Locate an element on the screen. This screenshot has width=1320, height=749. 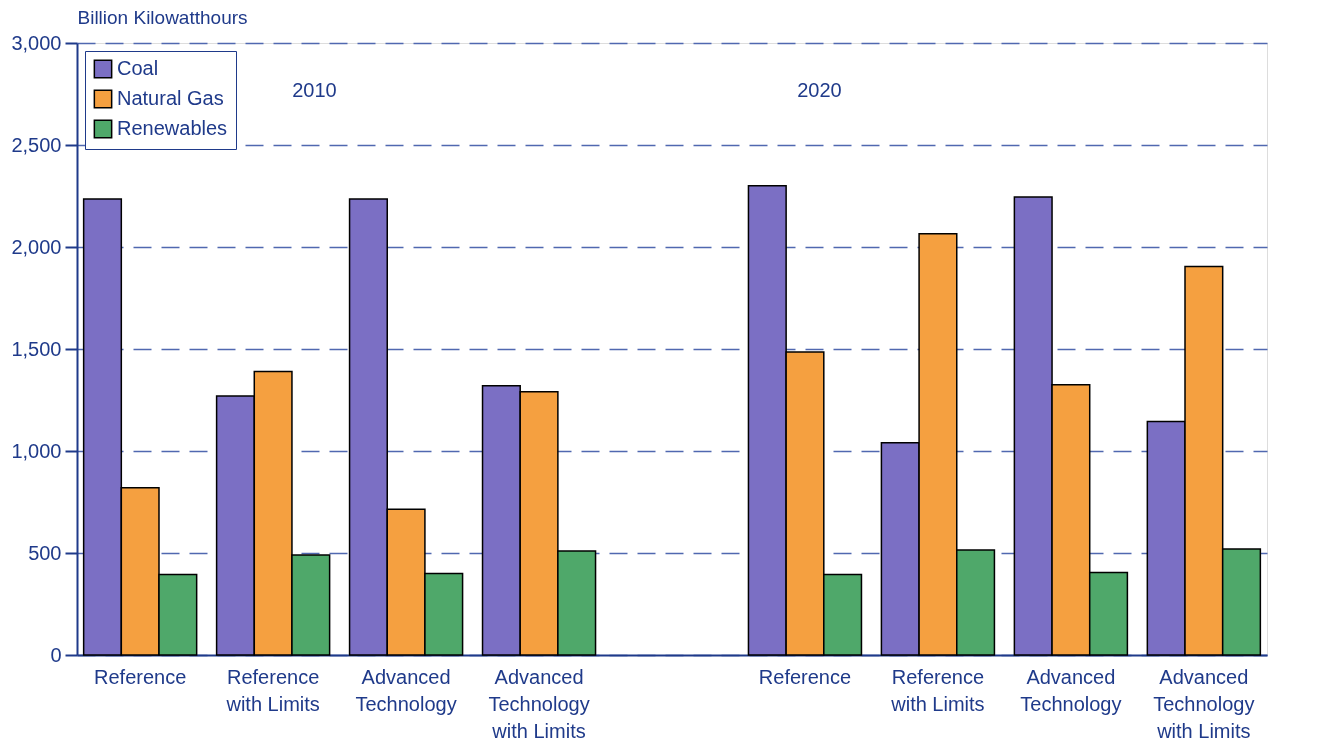
legend-label: Natural Gas is located at coordinates (170, 98).